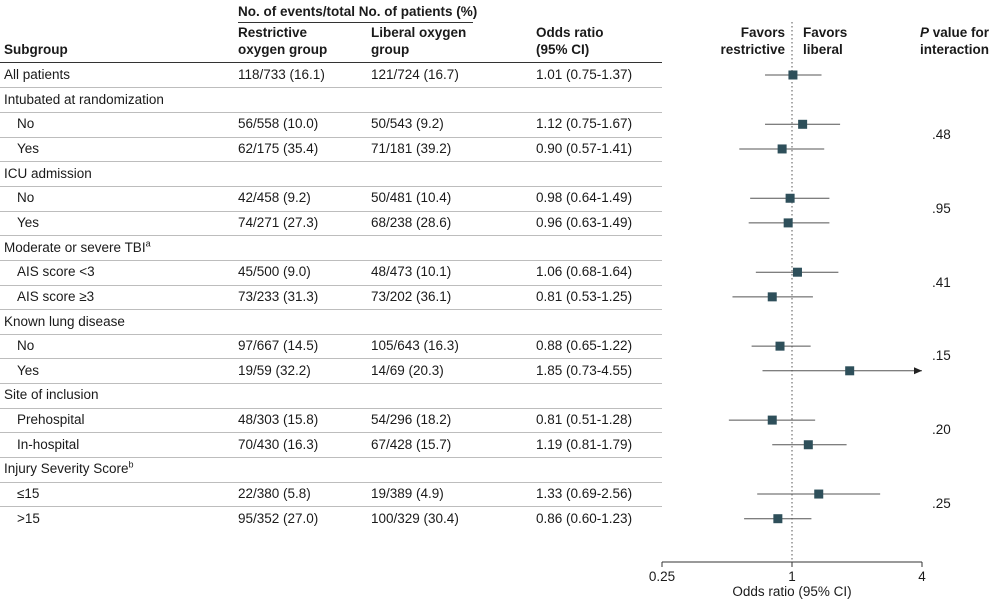  I want to click on subgroup-category-label: Injury Severity Scoreb, so click(69, 468).